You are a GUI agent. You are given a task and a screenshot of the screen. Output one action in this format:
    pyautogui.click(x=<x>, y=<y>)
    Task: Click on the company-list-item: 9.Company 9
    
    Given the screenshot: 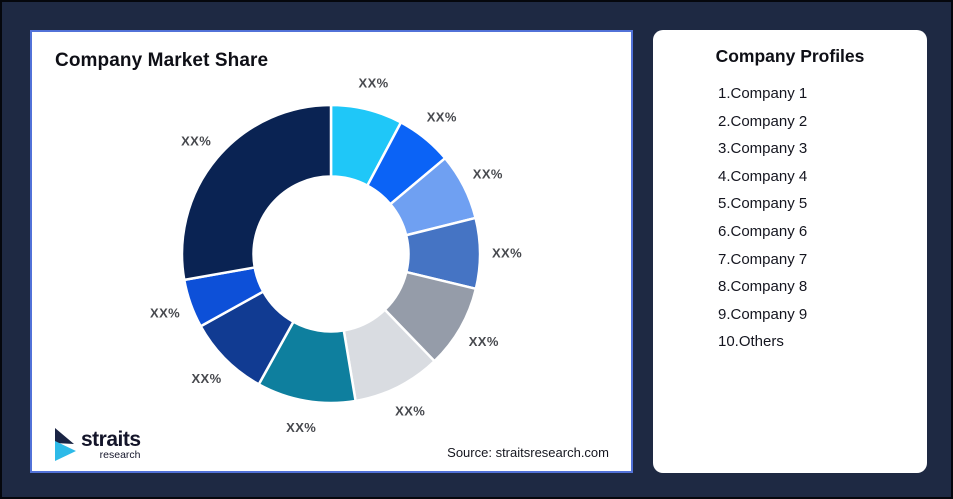 What is the action you would take?
    pyautogui.click(x=763, y=314)
    